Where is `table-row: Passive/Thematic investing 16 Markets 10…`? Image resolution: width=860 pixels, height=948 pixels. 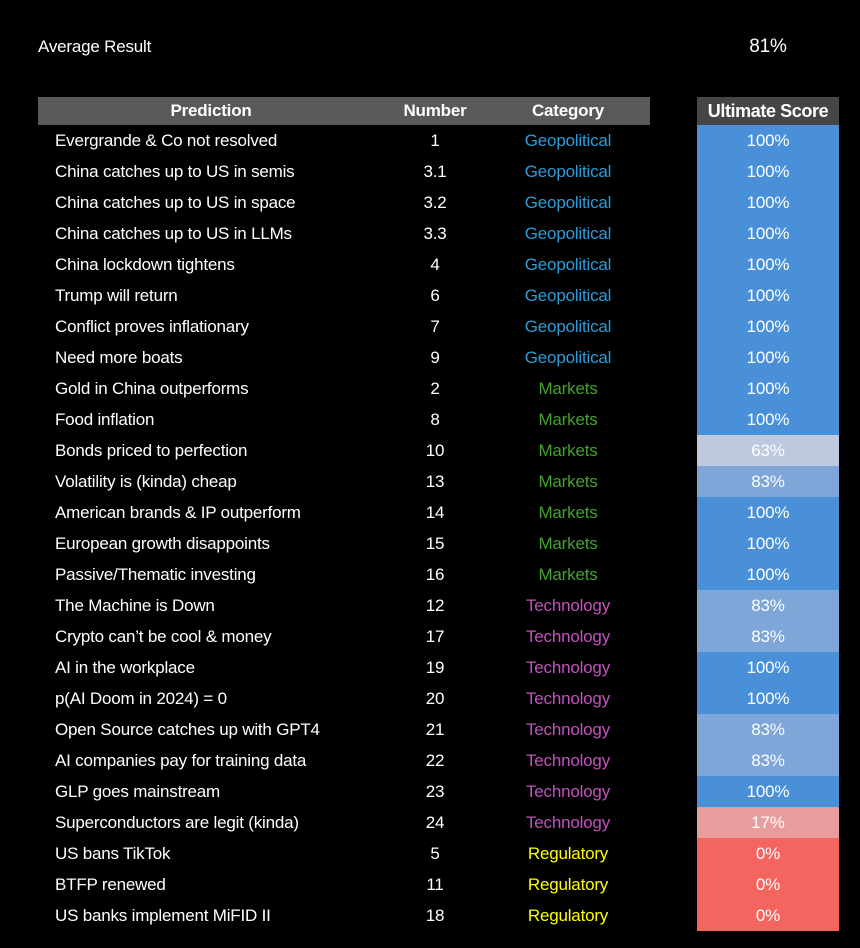 table-row: Passive/Thematic investing 16 Markets 10… is located at coordinates (430, 574).